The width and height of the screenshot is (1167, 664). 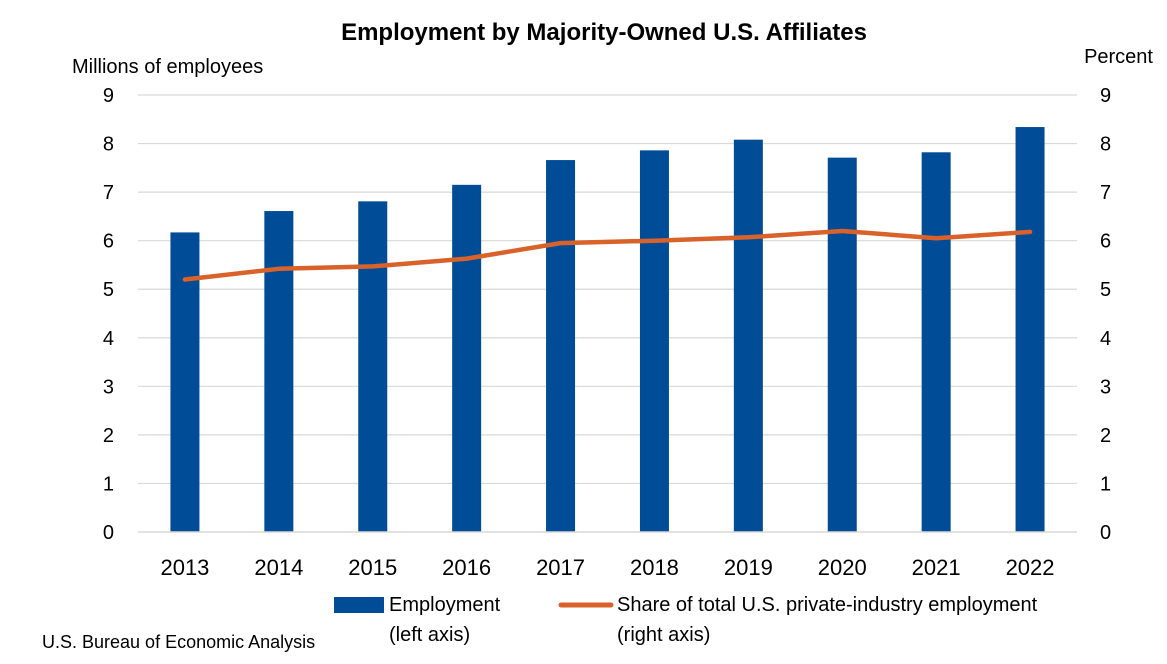 What do you see at coordinates (1118, 57) in the screenshot?
I see `right-axis-label: Percent` at bounding box center [1118, 57].